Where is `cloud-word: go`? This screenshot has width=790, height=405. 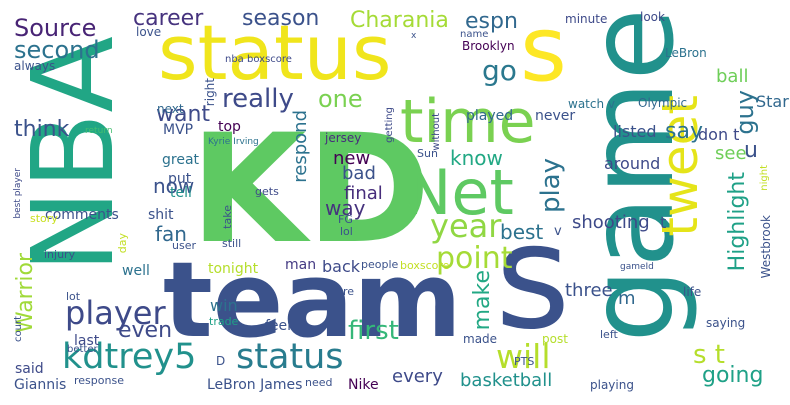 cloud-word: go is located at coordinates (499, 70).